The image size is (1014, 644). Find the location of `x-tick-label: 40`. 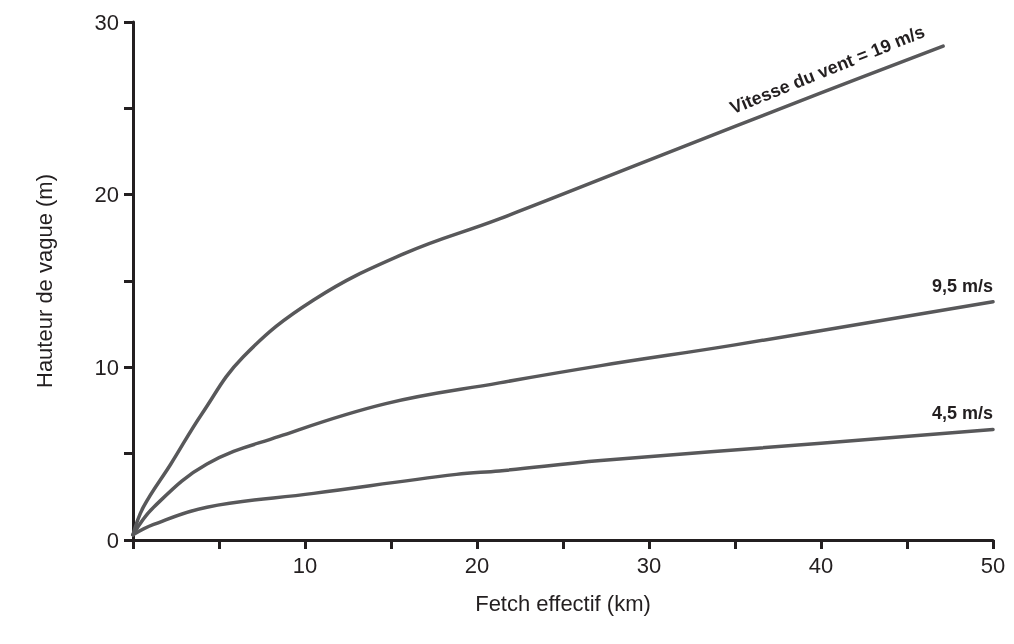

x-tick-label: 40 is located at coordinates (821, 565).